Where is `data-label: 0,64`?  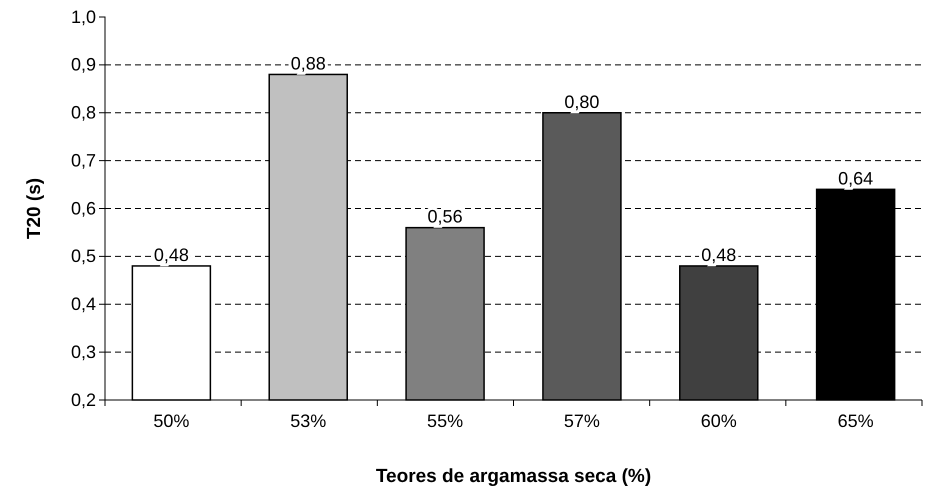
data-label: 0,64 is located at coordinates (856, 178).